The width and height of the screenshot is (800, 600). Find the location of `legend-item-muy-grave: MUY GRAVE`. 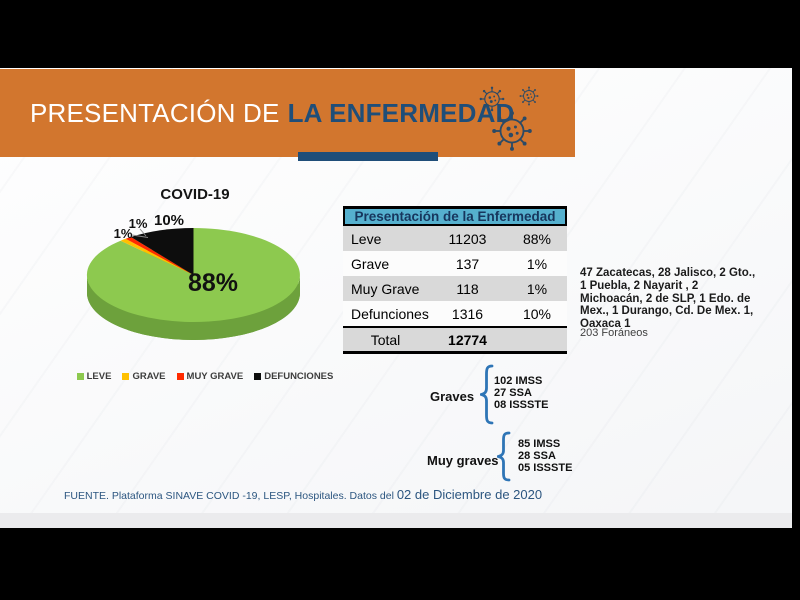

legend-item-muy-grave: MUY GRAVE is located at coordinates (210, 376).